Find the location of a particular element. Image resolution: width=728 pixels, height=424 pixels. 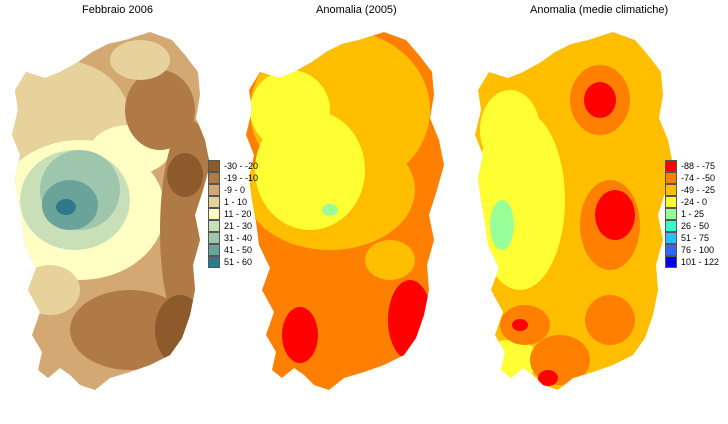

map-title-anomaly-2005: Anomalia (2005) is located at coordinates (356, 10).